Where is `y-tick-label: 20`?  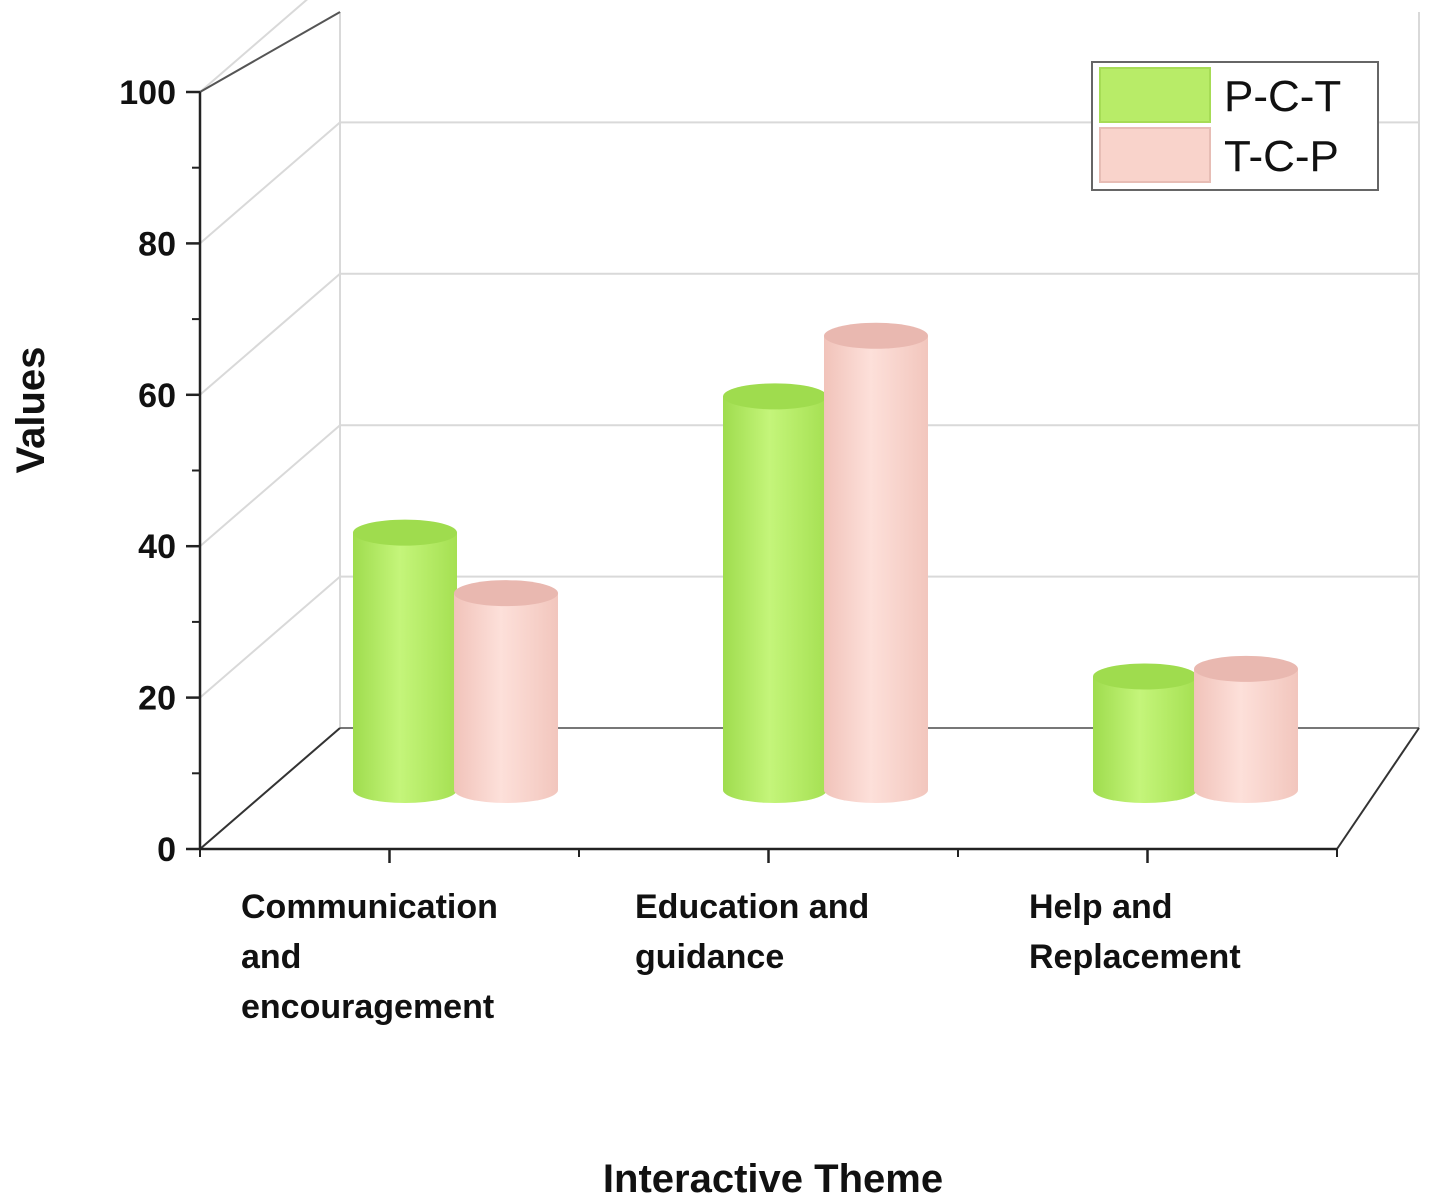 y-tick-label: 20 is located at coordinates (157, 699).